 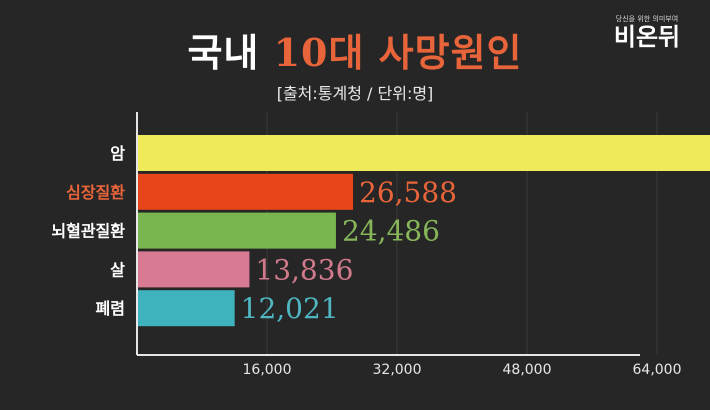 I want to click on value-label-2: 24,486, so click(x=391, y=231).